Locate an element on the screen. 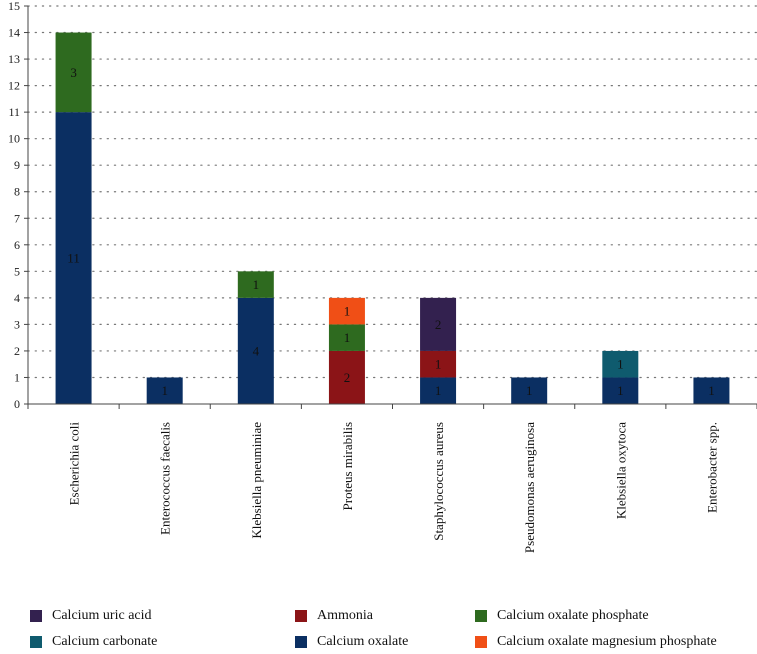 The width and height of the screenshot is (757, 654). y-tick-label: 13 is located at coordinates (14, 59).